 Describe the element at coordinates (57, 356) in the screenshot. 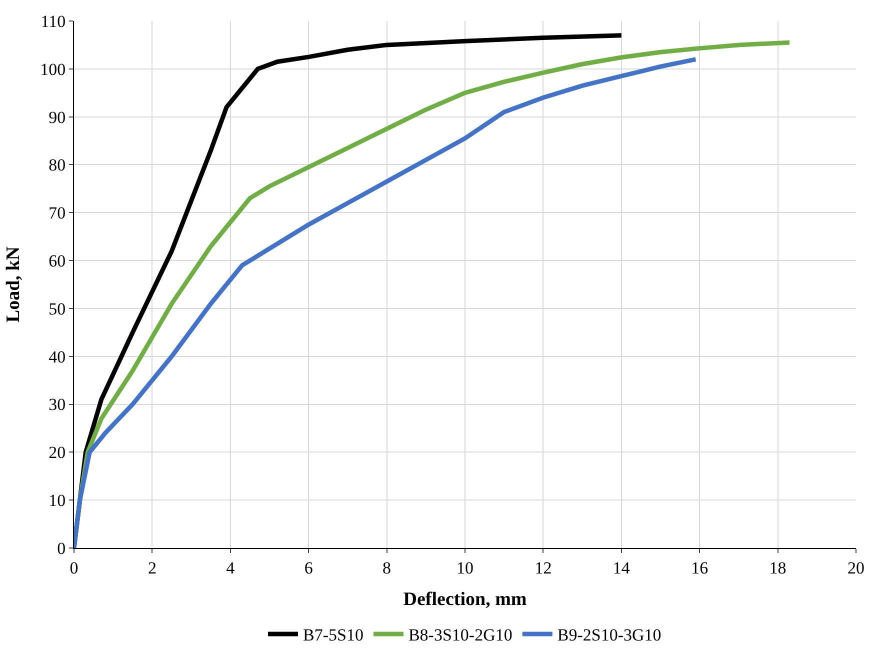

I see `y-tick-label: 40` at that location.